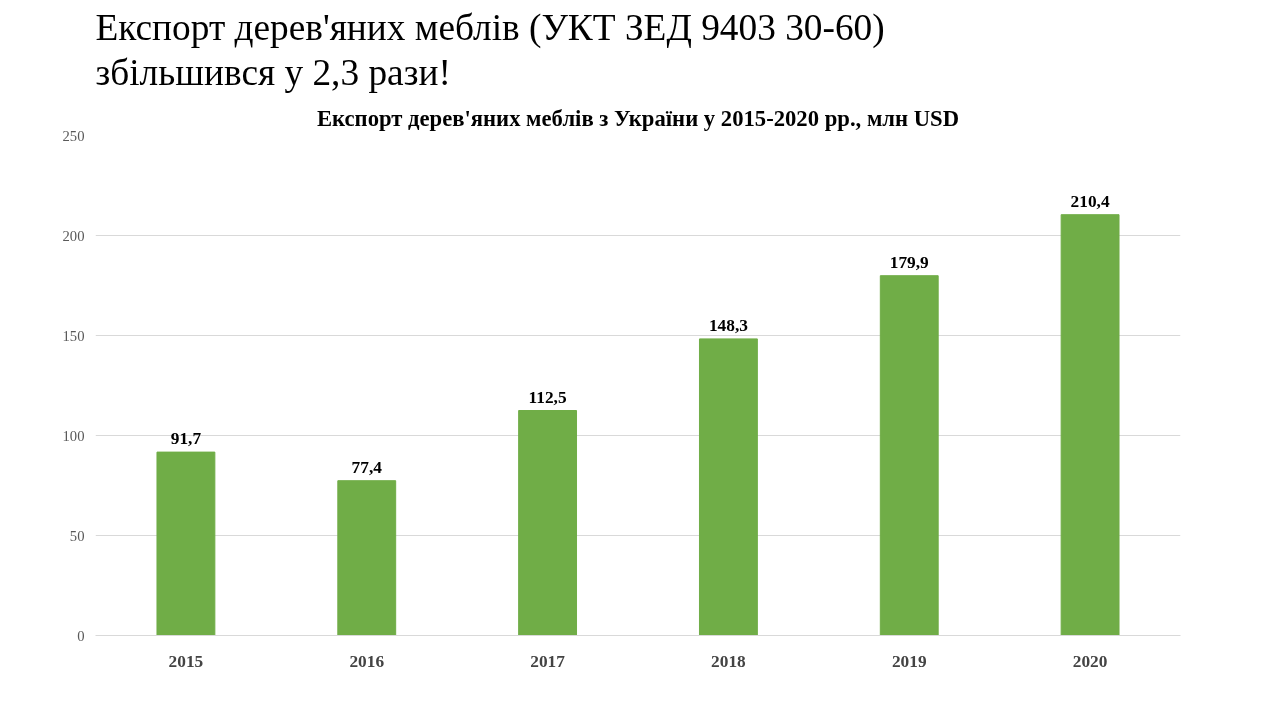 This screenshot has height=720, width=1280. Describe the element at coordinates (73, 135) in the screenshot. I see `y-tick-label: 250` at that location.